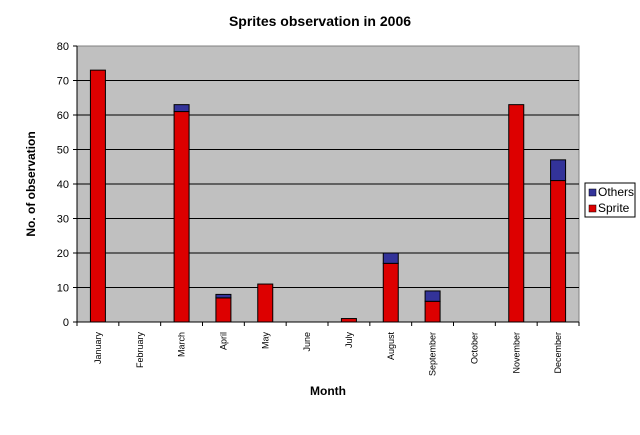  Describe the element at coordinates (66, 323) in the screenshot. I see `y-tick-label: 0` at that location.